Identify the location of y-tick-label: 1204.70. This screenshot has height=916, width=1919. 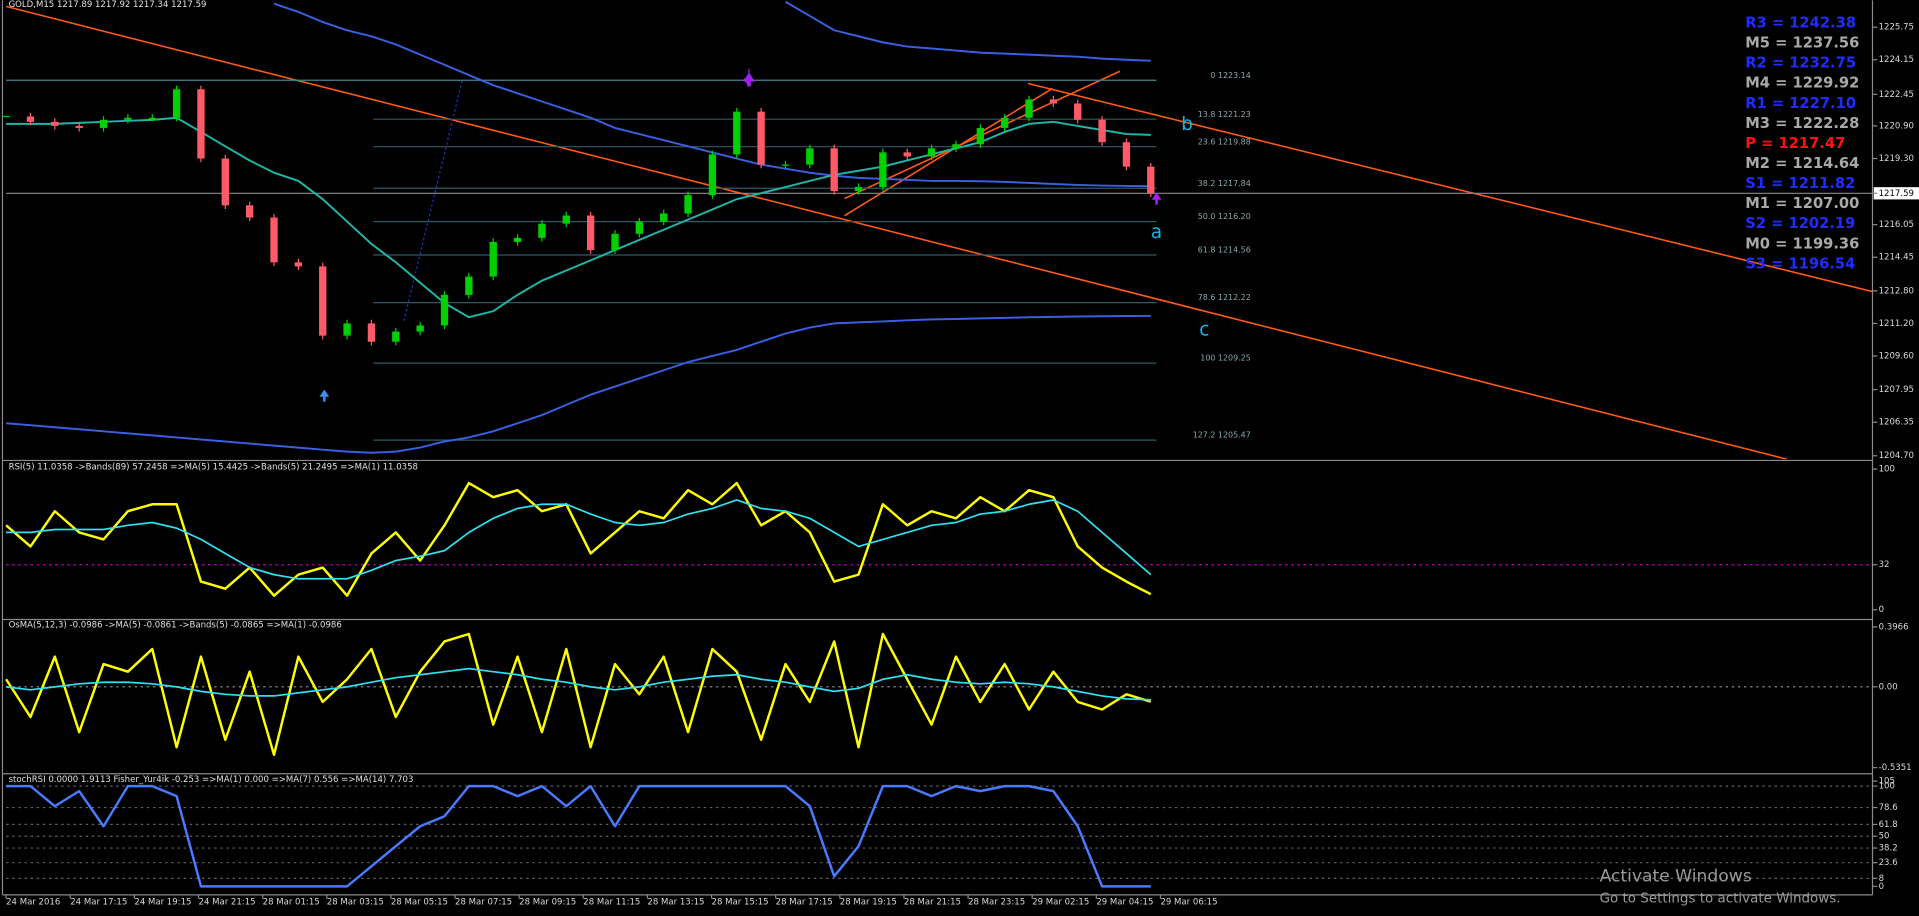
(1896, 456).